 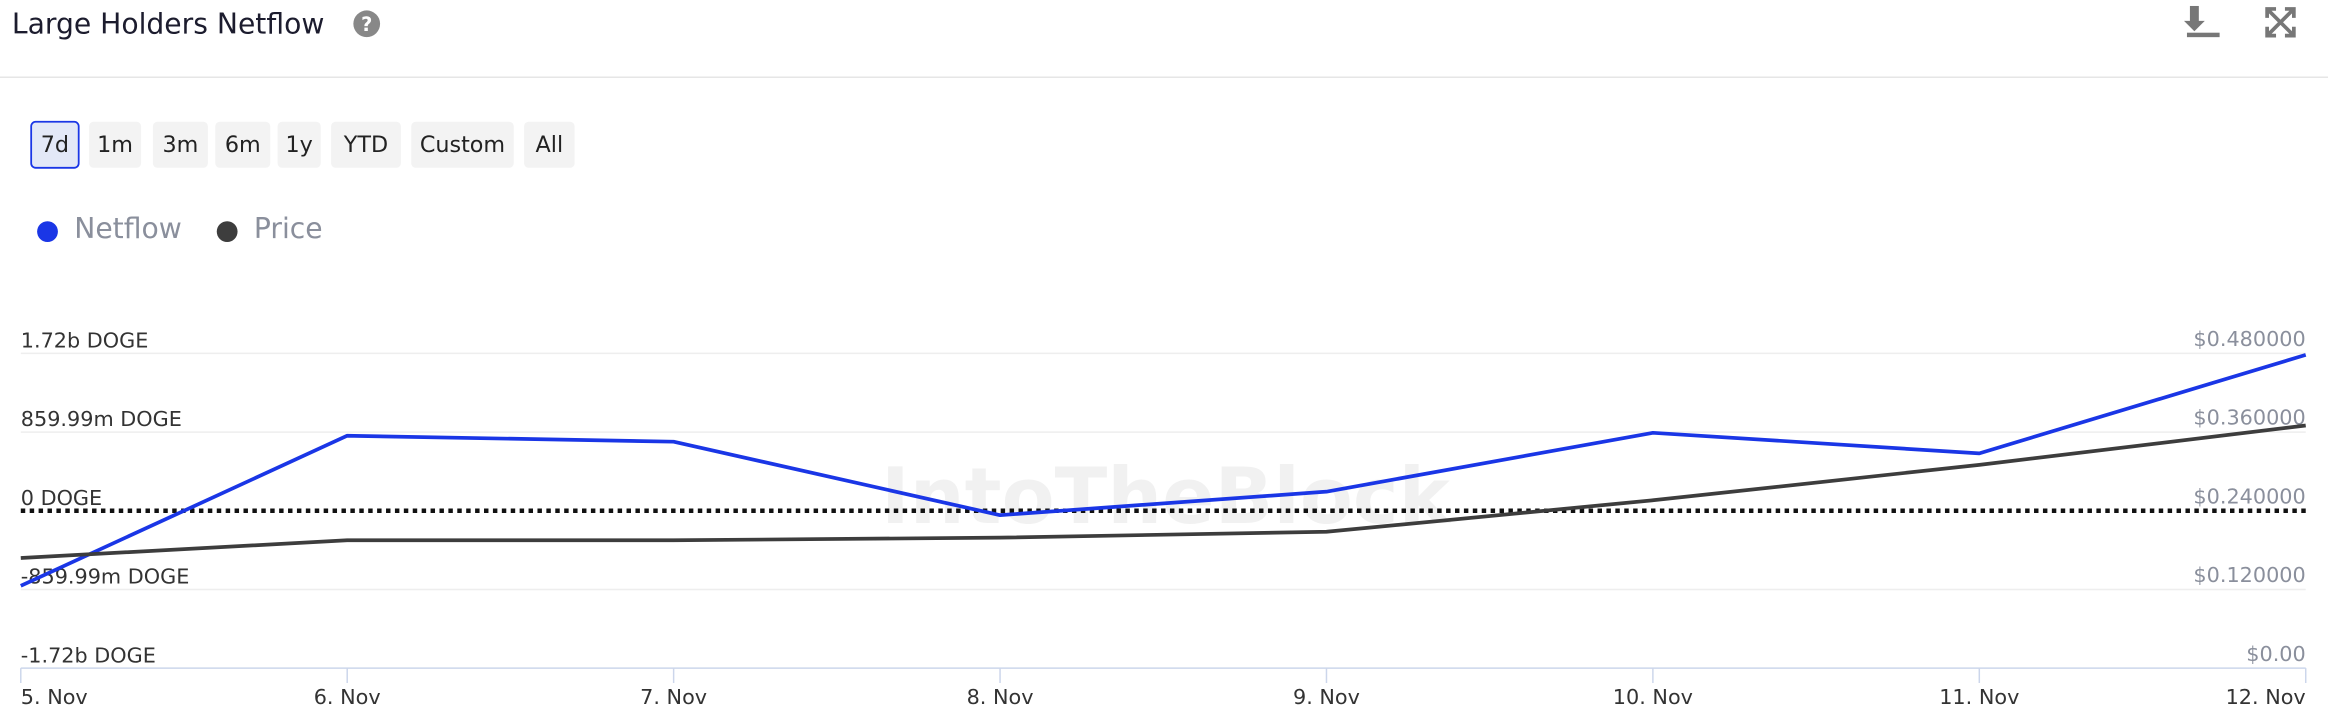 I want to click on range-button: Custom, so click(x=462, y=144).